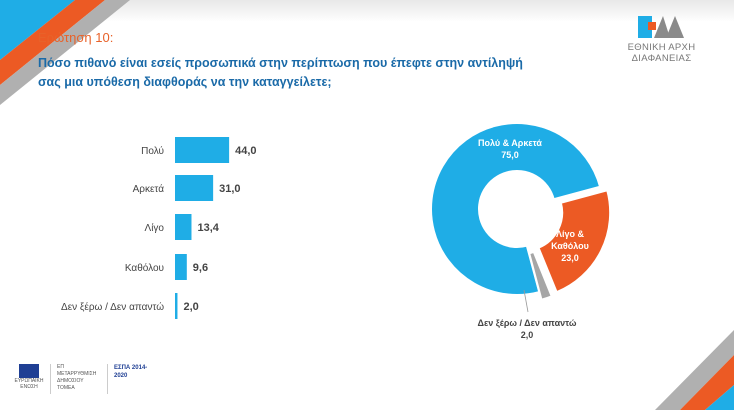 The image size is (734, 410). I want to click on eu-flag-icon, so click(29, 371).